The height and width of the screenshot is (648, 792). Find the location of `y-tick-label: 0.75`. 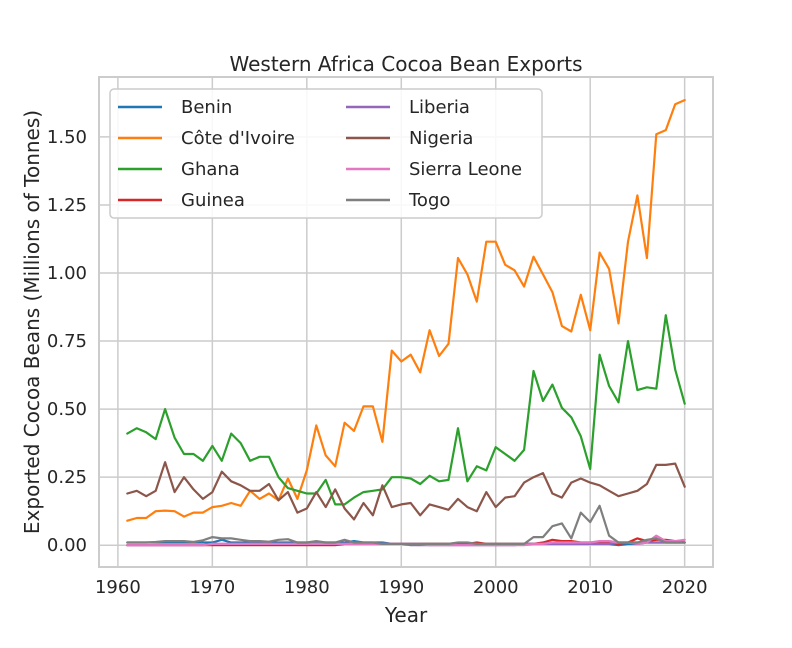

y-tick-label: 0.75 is located at coordinates (67, 341).